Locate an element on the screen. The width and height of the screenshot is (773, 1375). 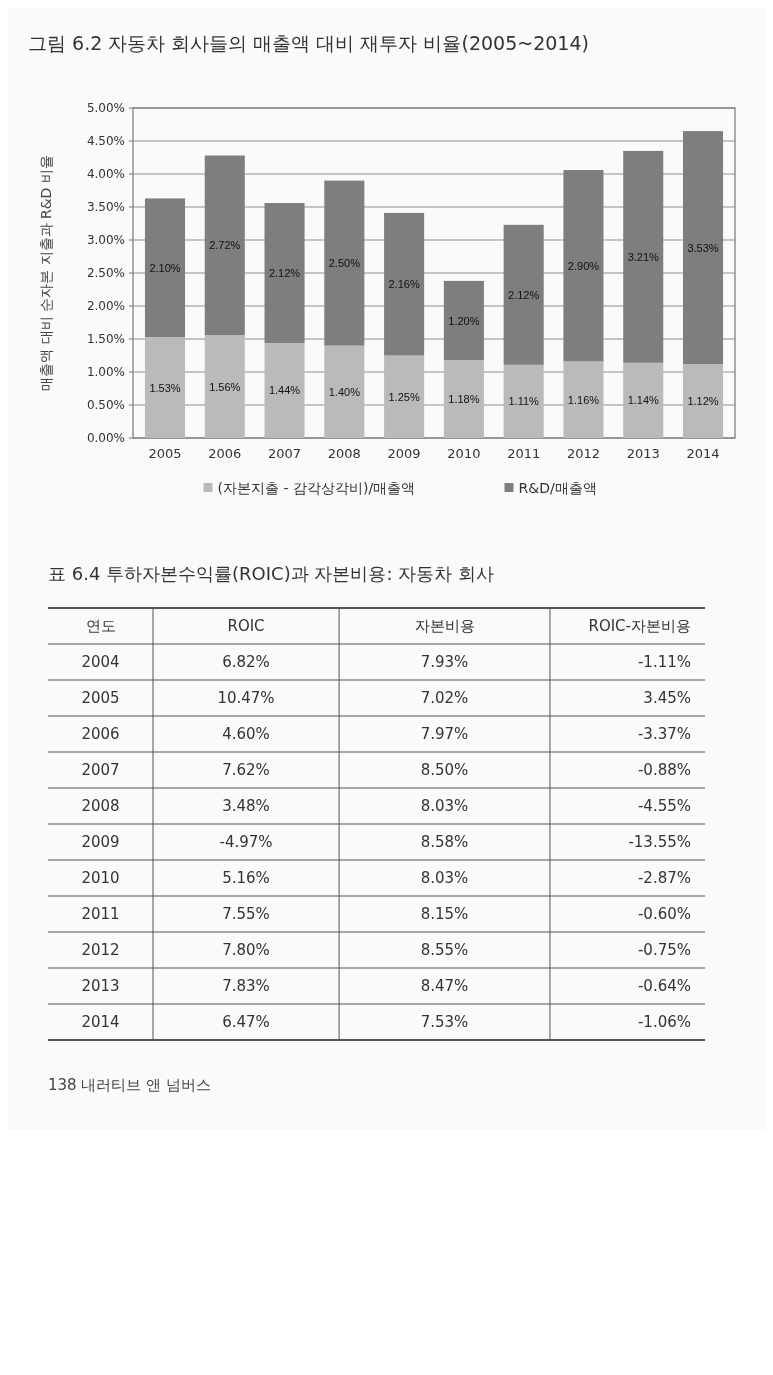
y-tick-label: 2009 is located at coordinates (100, 842).